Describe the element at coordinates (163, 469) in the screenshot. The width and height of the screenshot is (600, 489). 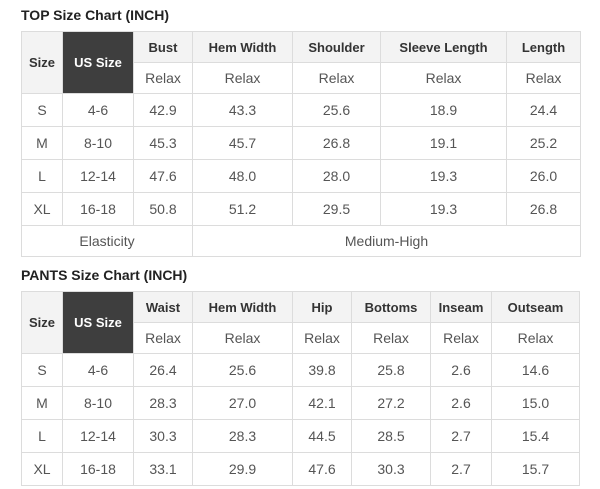
I see `value-cell: 33.1` at that location.